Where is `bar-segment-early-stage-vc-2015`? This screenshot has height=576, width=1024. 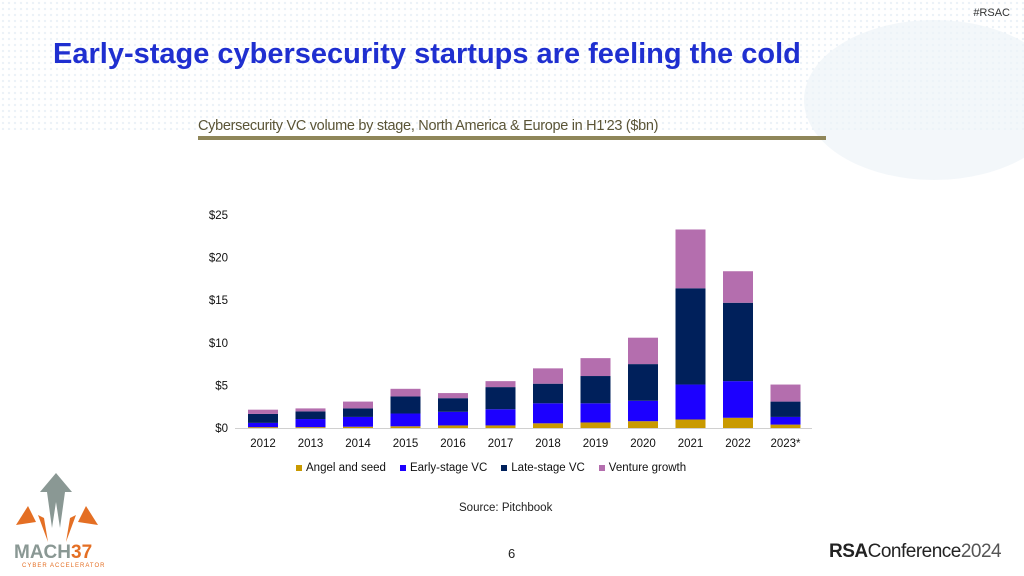
bar-segment-early-stage-vc-2015 is located at coordinates (405, 420).